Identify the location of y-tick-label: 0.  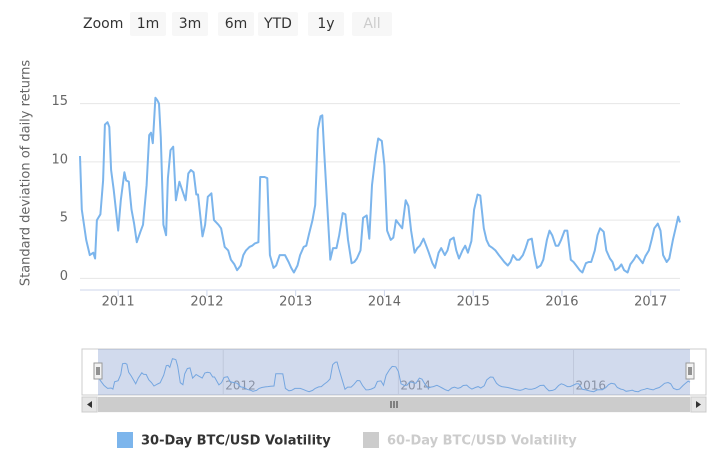
(64, 276).